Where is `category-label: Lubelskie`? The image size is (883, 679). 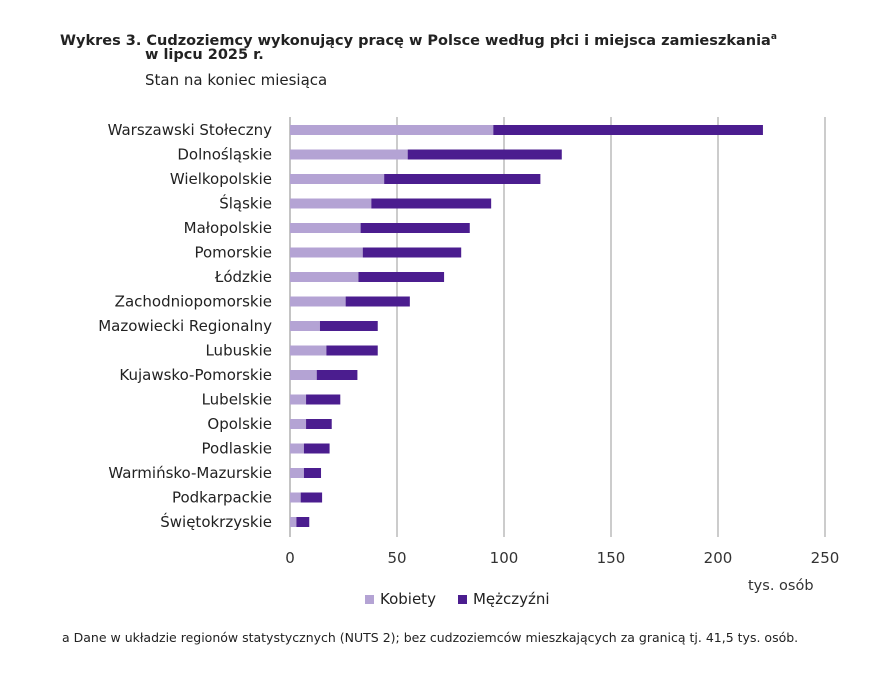 category-label: Lubelskie is located at coordinates (237, 400).